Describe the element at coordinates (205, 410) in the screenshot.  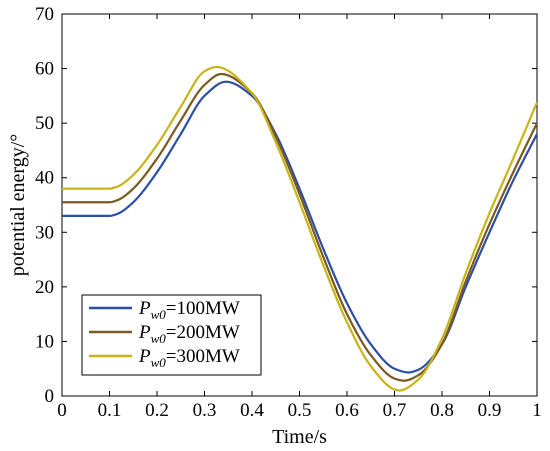
I see `x-tick-label: 0.3` at that location.